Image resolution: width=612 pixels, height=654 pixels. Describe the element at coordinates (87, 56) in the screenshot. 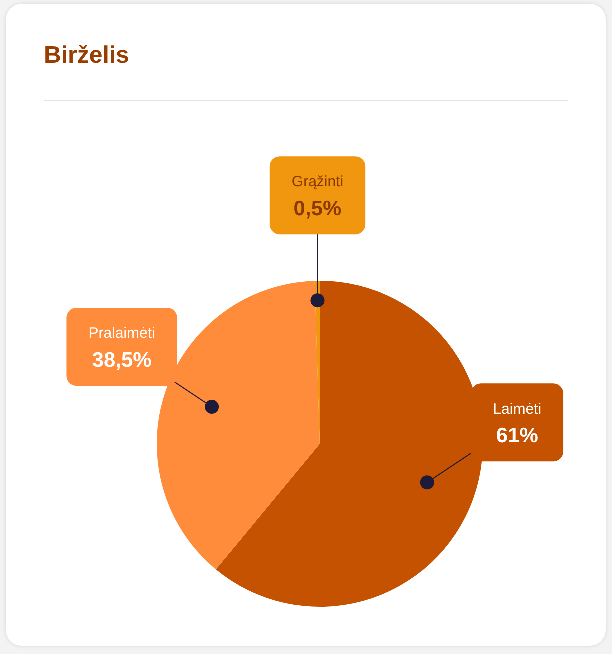

I see `chart-title: Birželis` at that location.